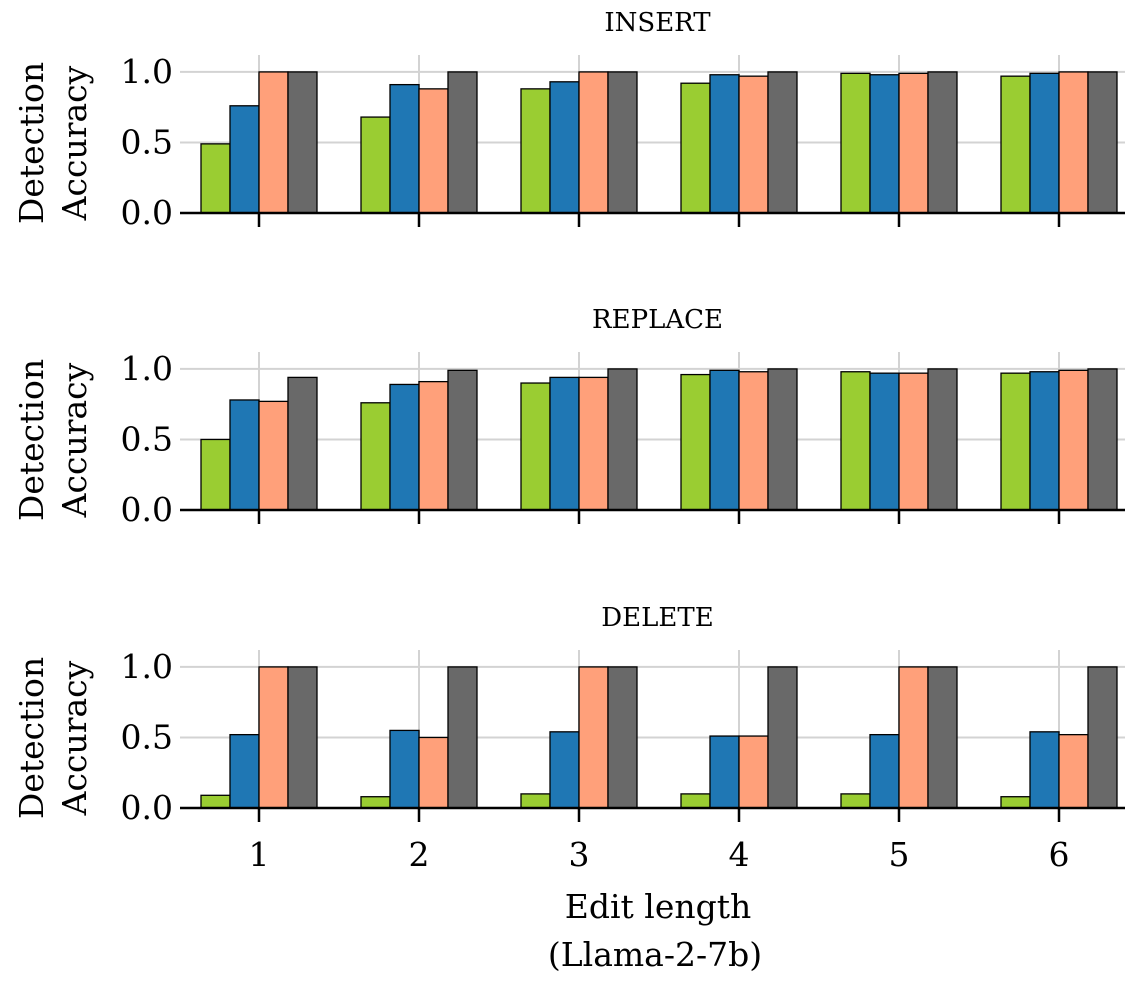 The width and height of the screenshot is (1140, 990). I want to click on x-tick-label: 6, so click(1059, 854).